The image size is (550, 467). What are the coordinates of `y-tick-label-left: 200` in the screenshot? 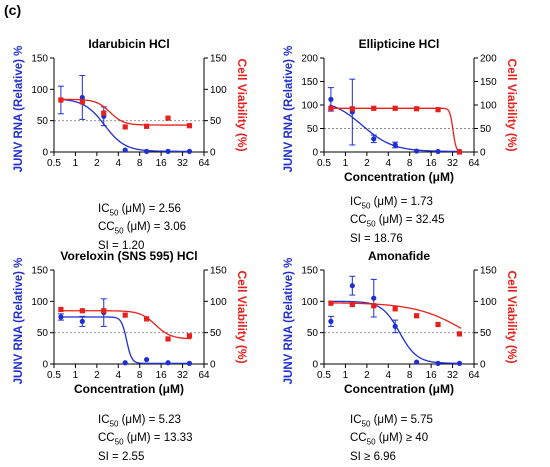 It's located at (309, 59).